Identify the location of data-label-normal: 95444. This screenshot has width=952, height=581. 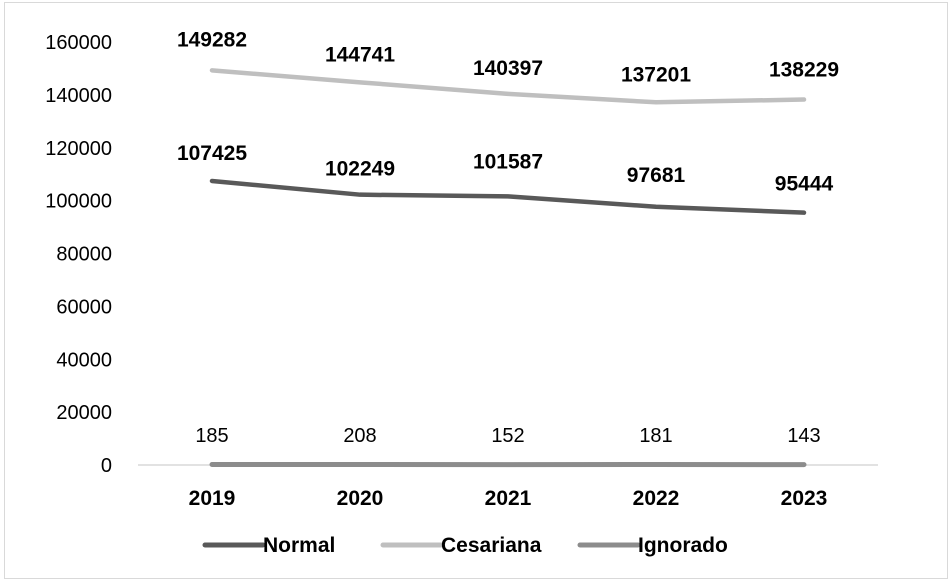
(804, 184).